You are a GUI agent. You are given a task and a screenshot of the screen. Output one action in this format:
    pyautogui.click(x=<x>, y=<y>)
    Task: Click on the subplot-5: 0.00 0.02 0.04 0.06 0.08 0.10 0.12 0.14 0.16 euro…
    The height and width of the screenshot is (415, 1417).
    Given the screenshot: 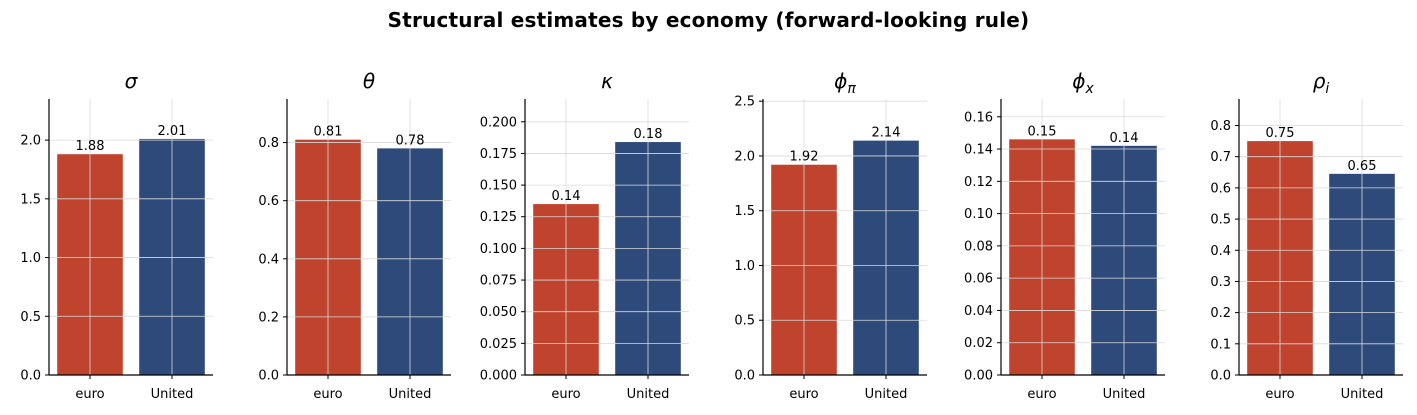 What is the action you would take?
    pyautogui.click(x=1064, y=235)
    